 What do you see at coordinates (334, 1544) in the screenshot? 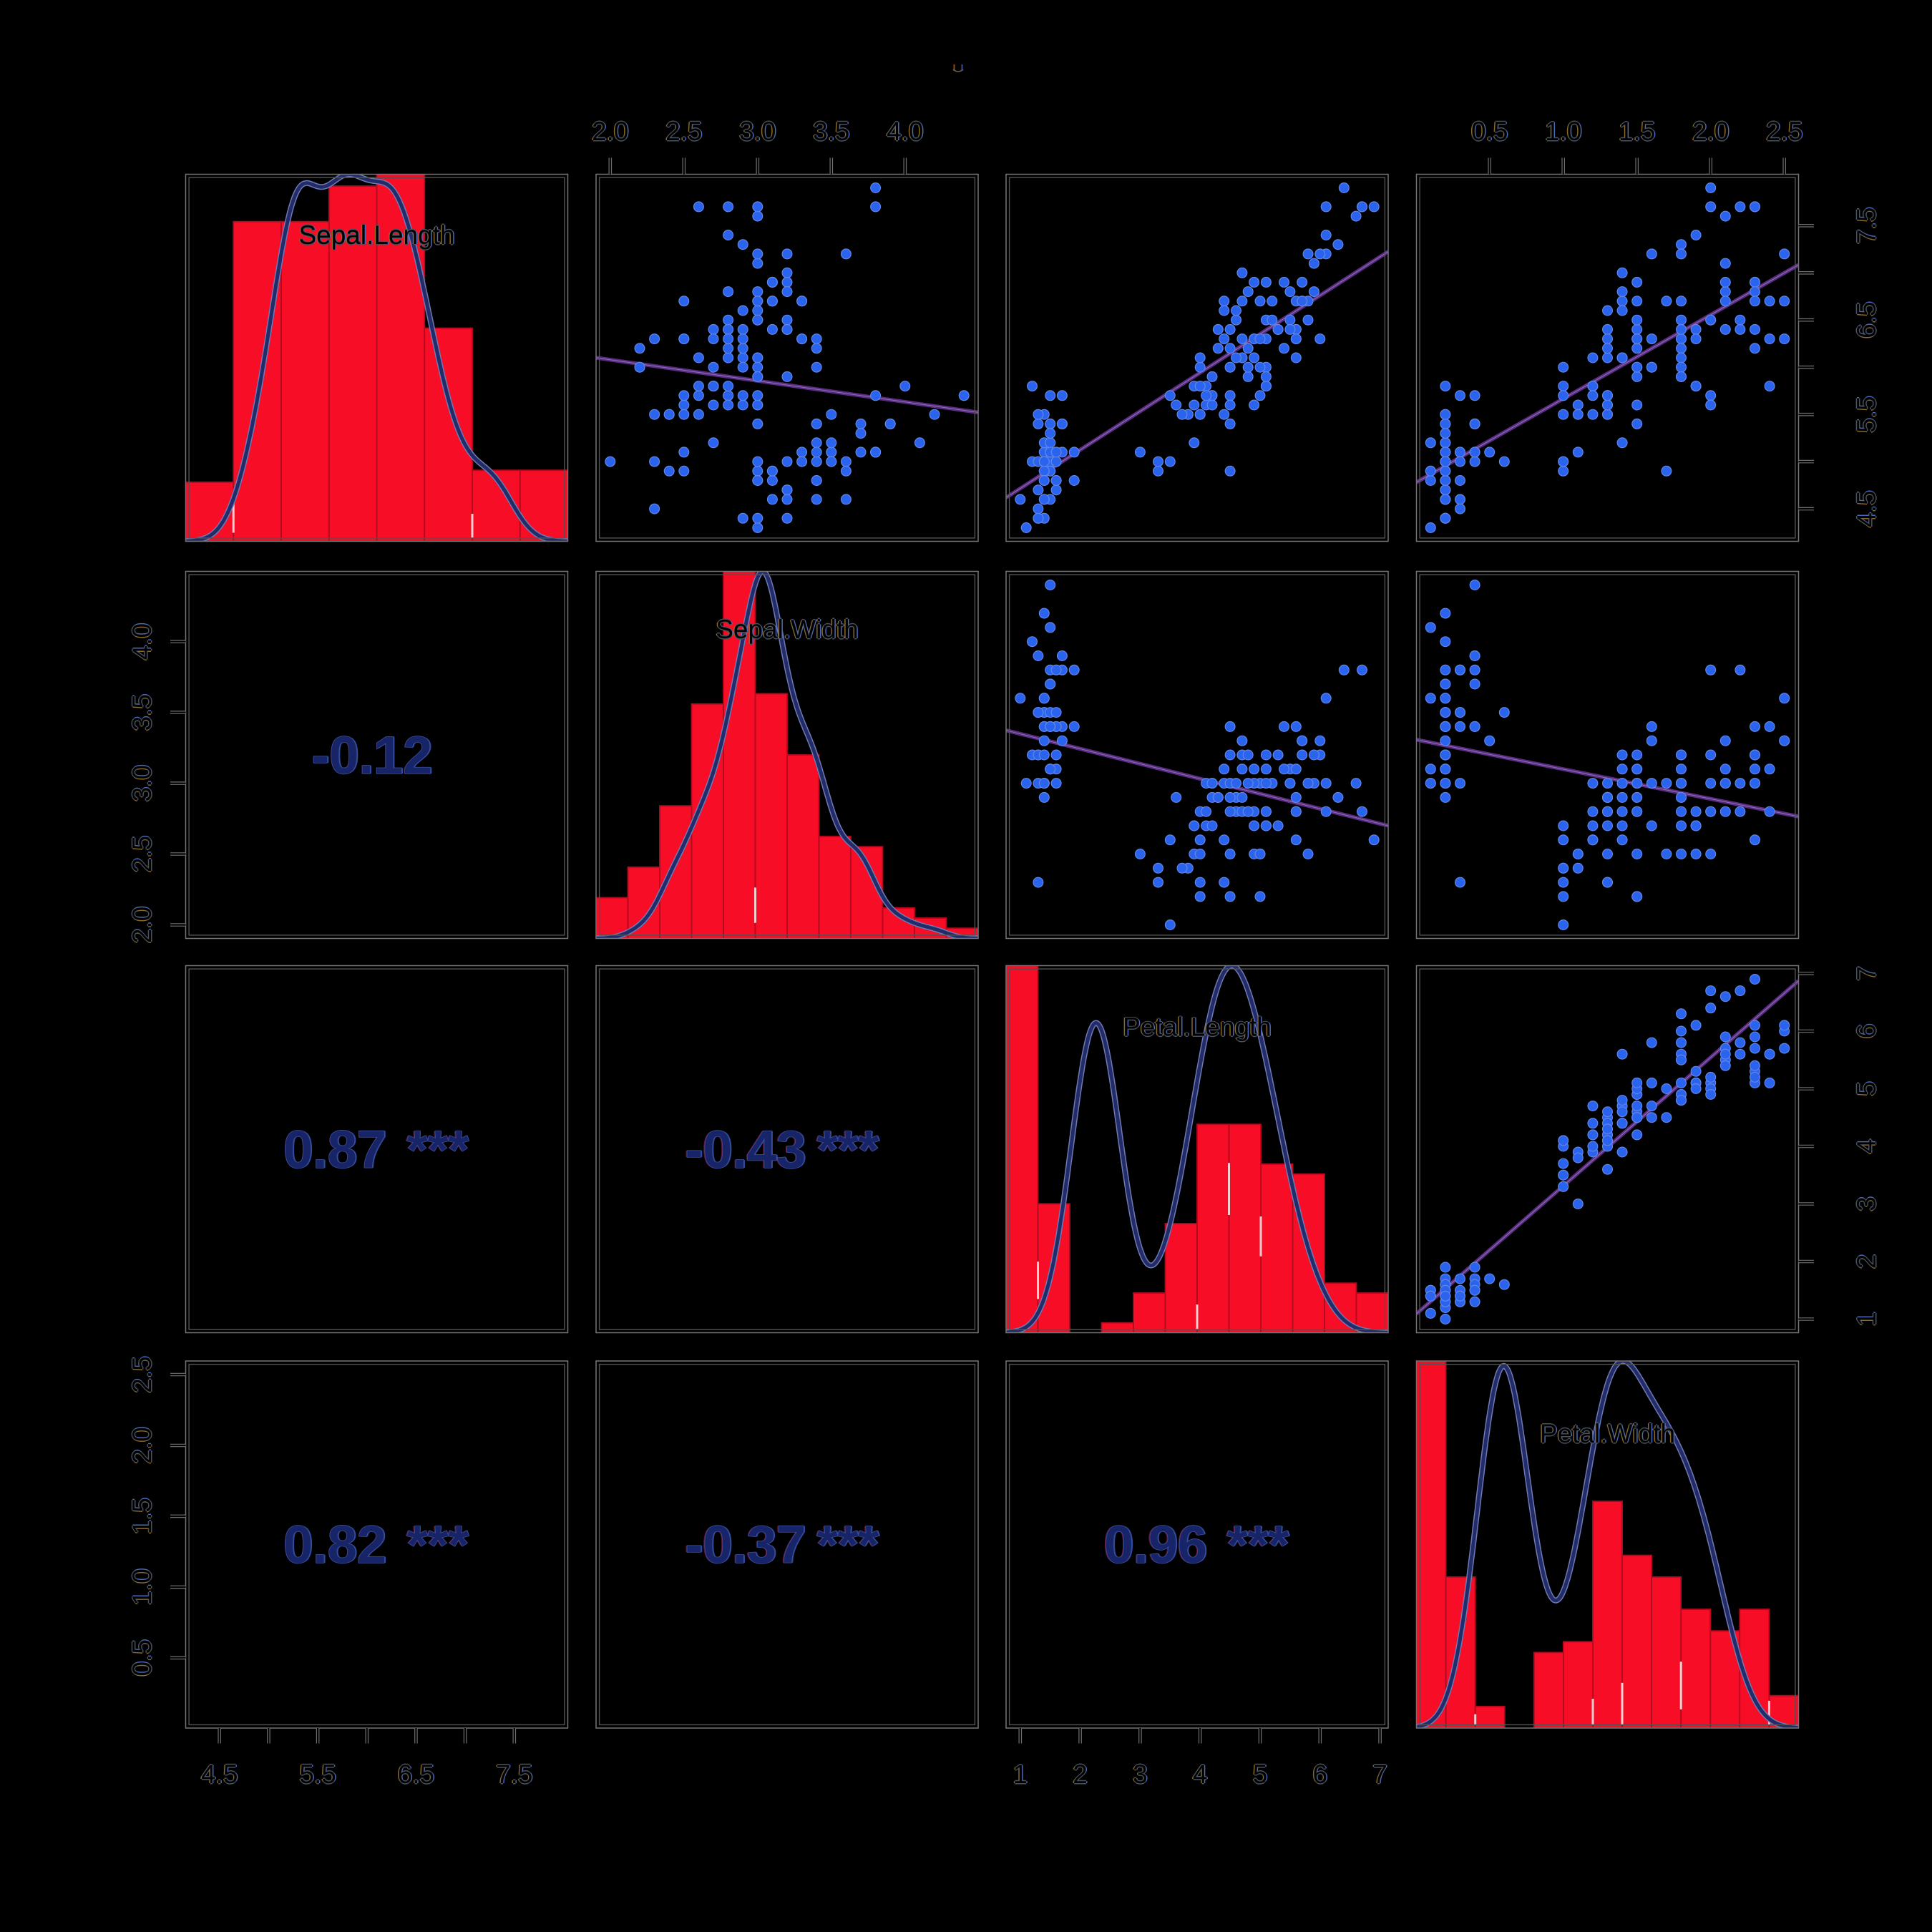
I see `svg-text: 0.82` at bounding box center [334, 1544].